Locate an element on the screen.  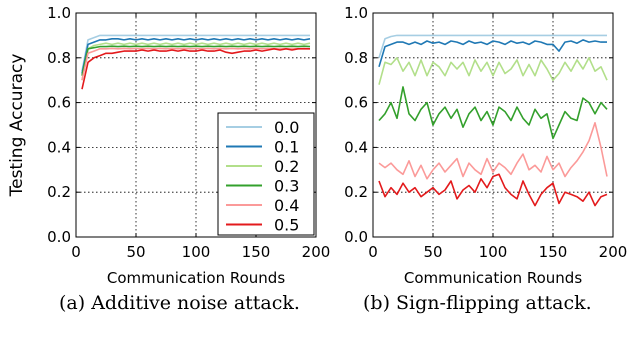
legend-label: 0.3 is located at coordinates (286, 186).